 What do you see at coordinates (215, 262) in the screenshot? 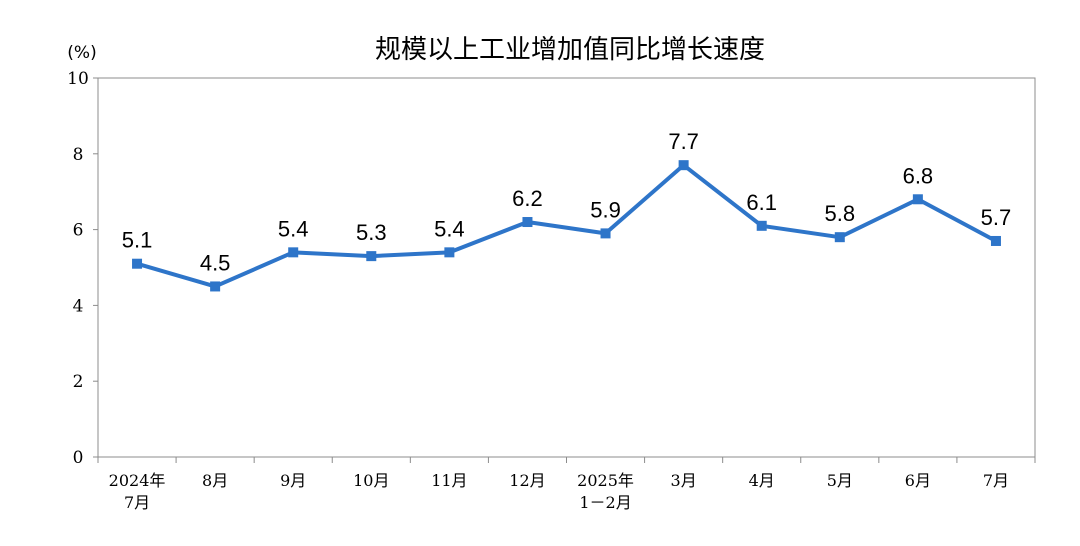
I see `data-label: 4.5` at bounding box center [215, 262].